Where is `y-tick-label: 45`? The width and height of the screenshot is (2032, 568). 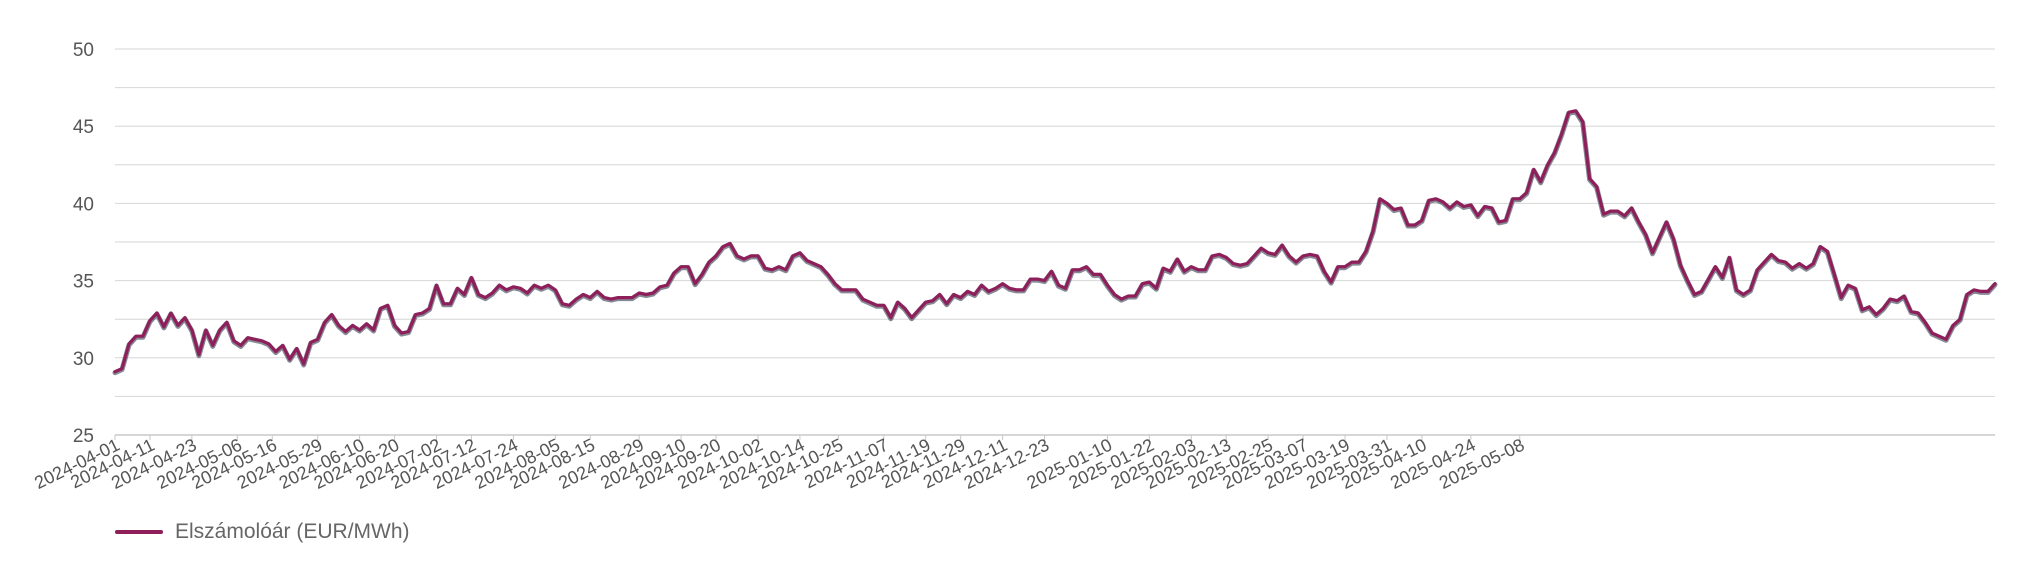
y-tick-label: 45 is located at coordinates (83, 127).